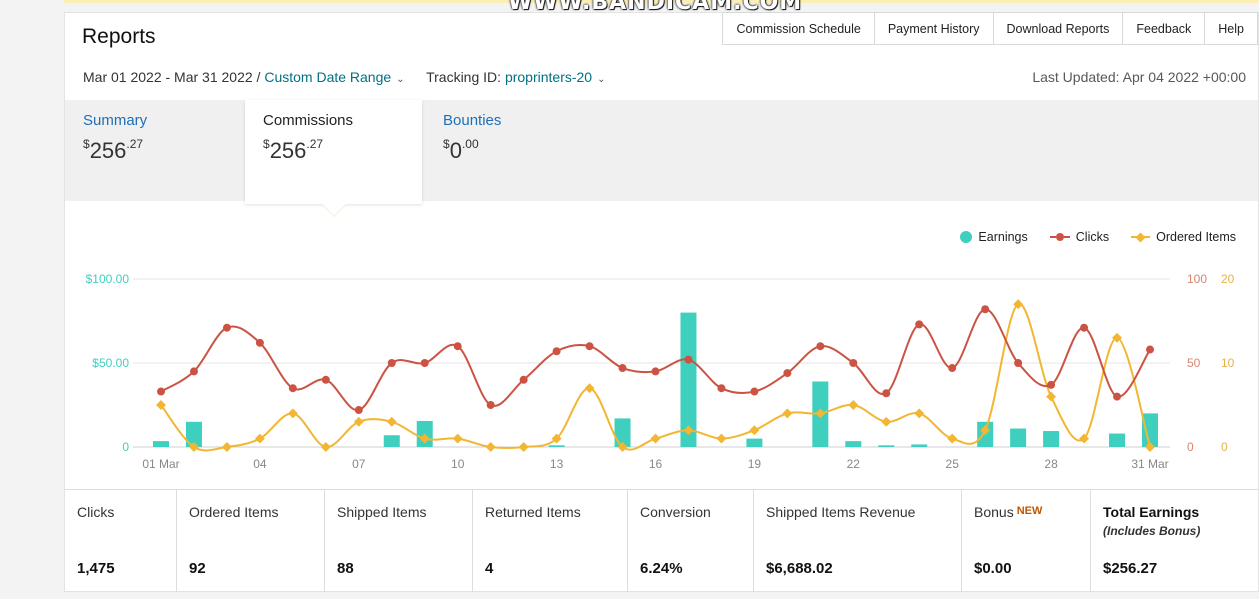 The width and height of the screenshot is (1259, 599). Describe the element at coordinates (1196, 237) in the screenshot. I see `legend-ordered-label: Ordered Items` at that location.